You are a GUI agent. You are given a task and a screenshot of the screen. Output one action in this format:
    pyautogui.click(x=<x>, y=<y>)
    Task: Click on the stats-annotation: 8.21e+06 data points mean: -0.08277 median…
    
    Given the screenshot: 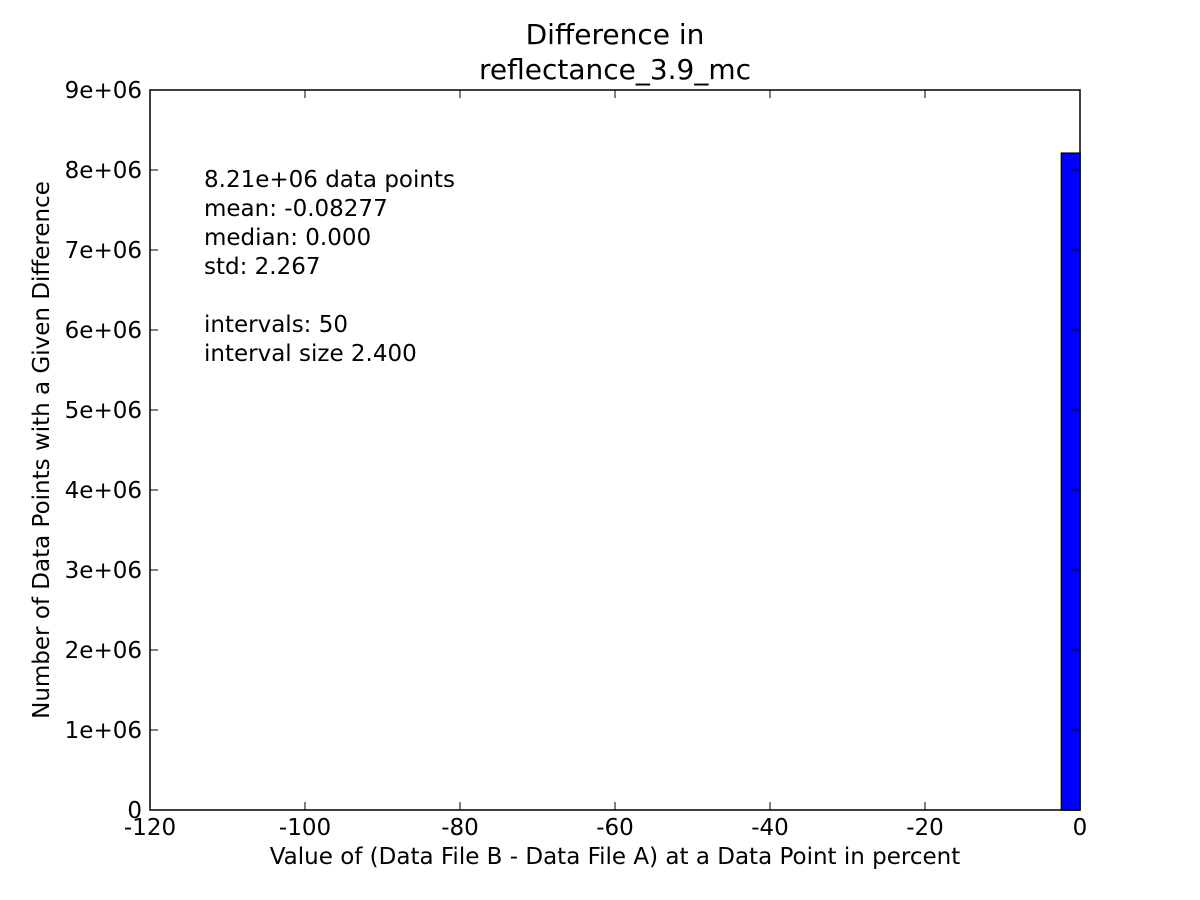 What is the action you would take?
    pyautogui.click(x=329, y=267)
    